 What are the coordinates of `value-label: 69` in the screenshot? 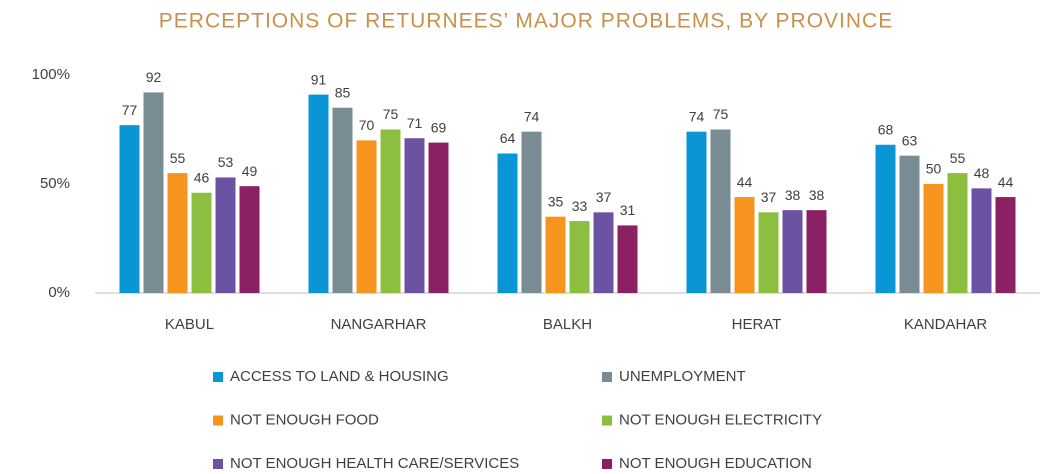 It's located at (439, 127).